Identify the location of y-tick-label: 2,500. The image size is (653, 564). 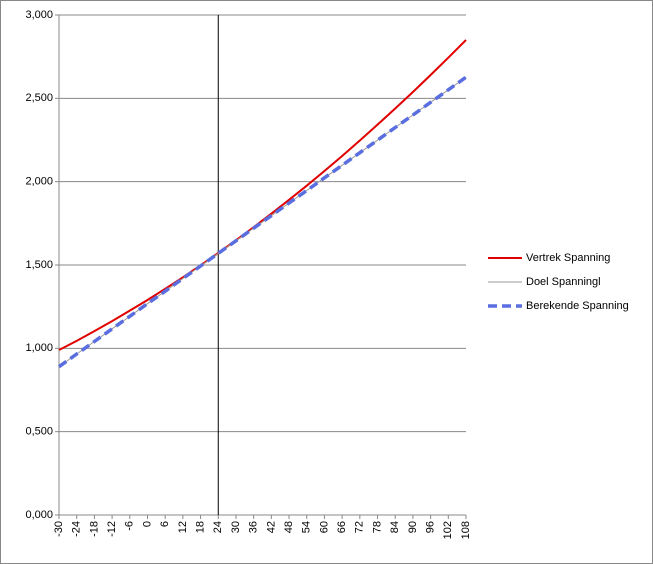
(39, 98).